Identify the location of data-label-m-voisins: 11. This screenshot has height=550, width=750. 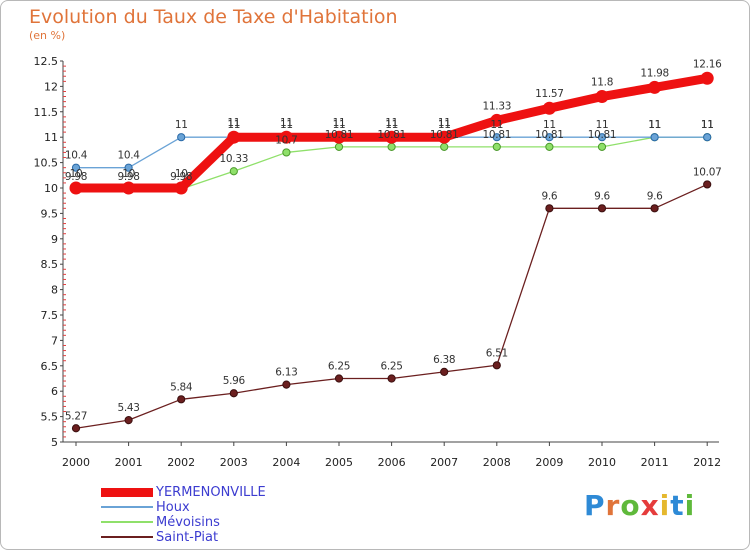
(707, 125).